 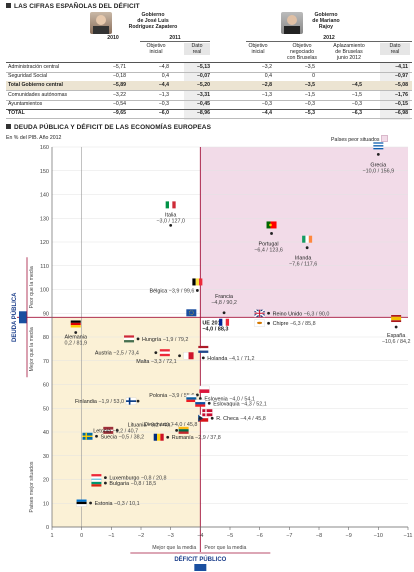 What do you see at coordinates (117, 354) in the screenshot?
I see `point-label: Austria −2,5 / 73,4` at bounding box center [117, 354].